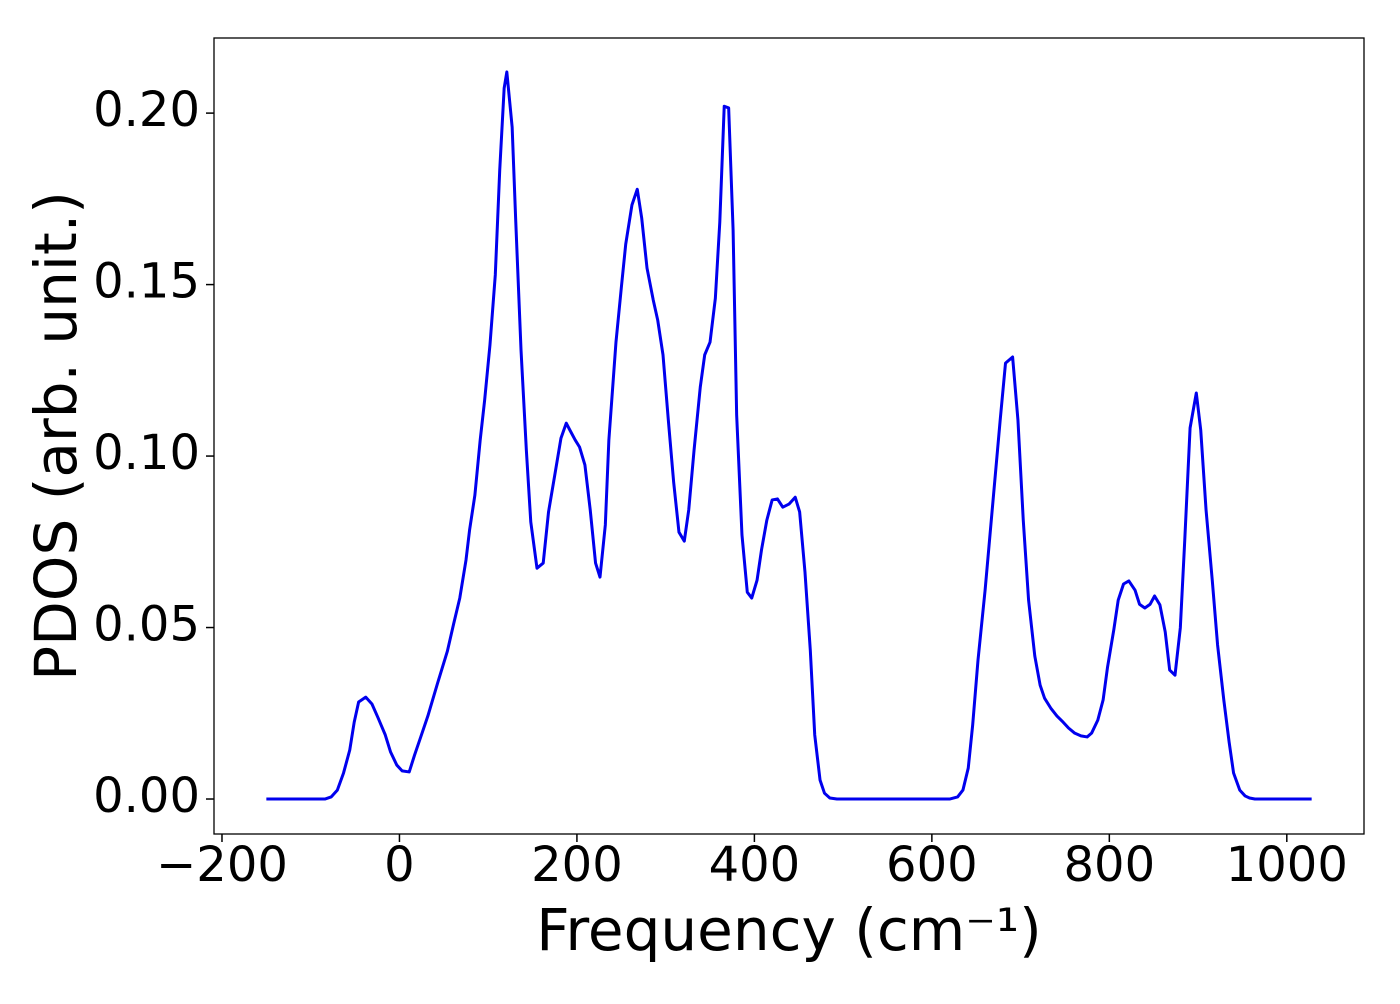  What do you see at coordinates (577, 865) in the screenshot?
I see `x-tick-label: 200` at bounding box center [577, 865].